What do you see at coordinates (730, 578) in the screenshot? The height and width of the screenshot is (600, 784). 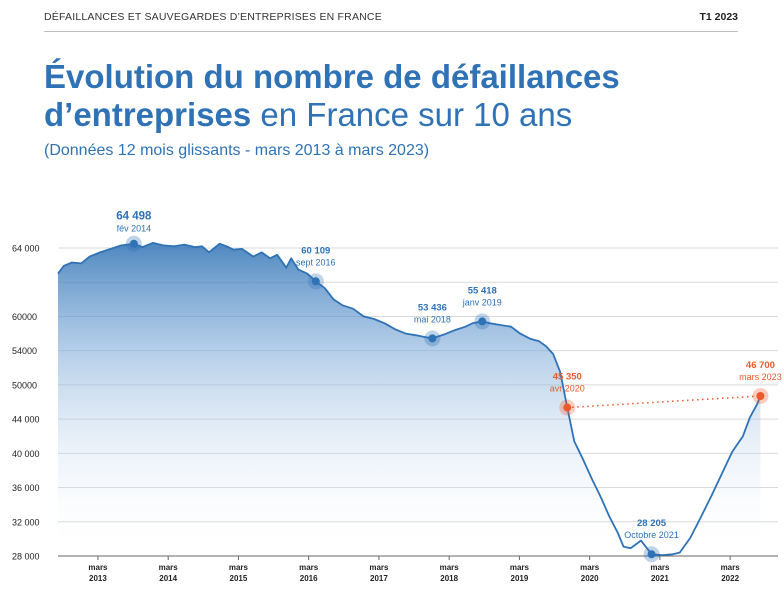 I see `x-tick-label-year: 2022` at bounding box center [730, 578].